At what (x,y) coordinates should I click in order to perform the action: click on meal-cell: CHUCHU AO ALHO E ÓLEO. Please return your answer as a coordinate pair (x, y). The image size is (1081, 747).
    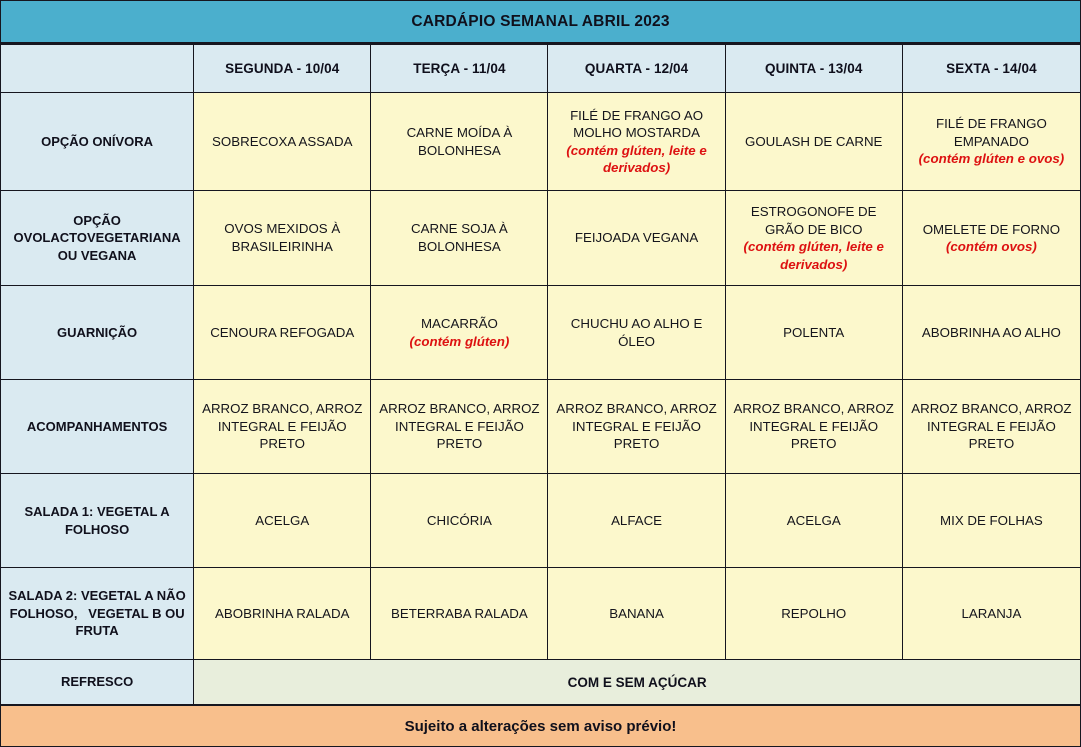
    Looking at the image, I should click on (636, 332).